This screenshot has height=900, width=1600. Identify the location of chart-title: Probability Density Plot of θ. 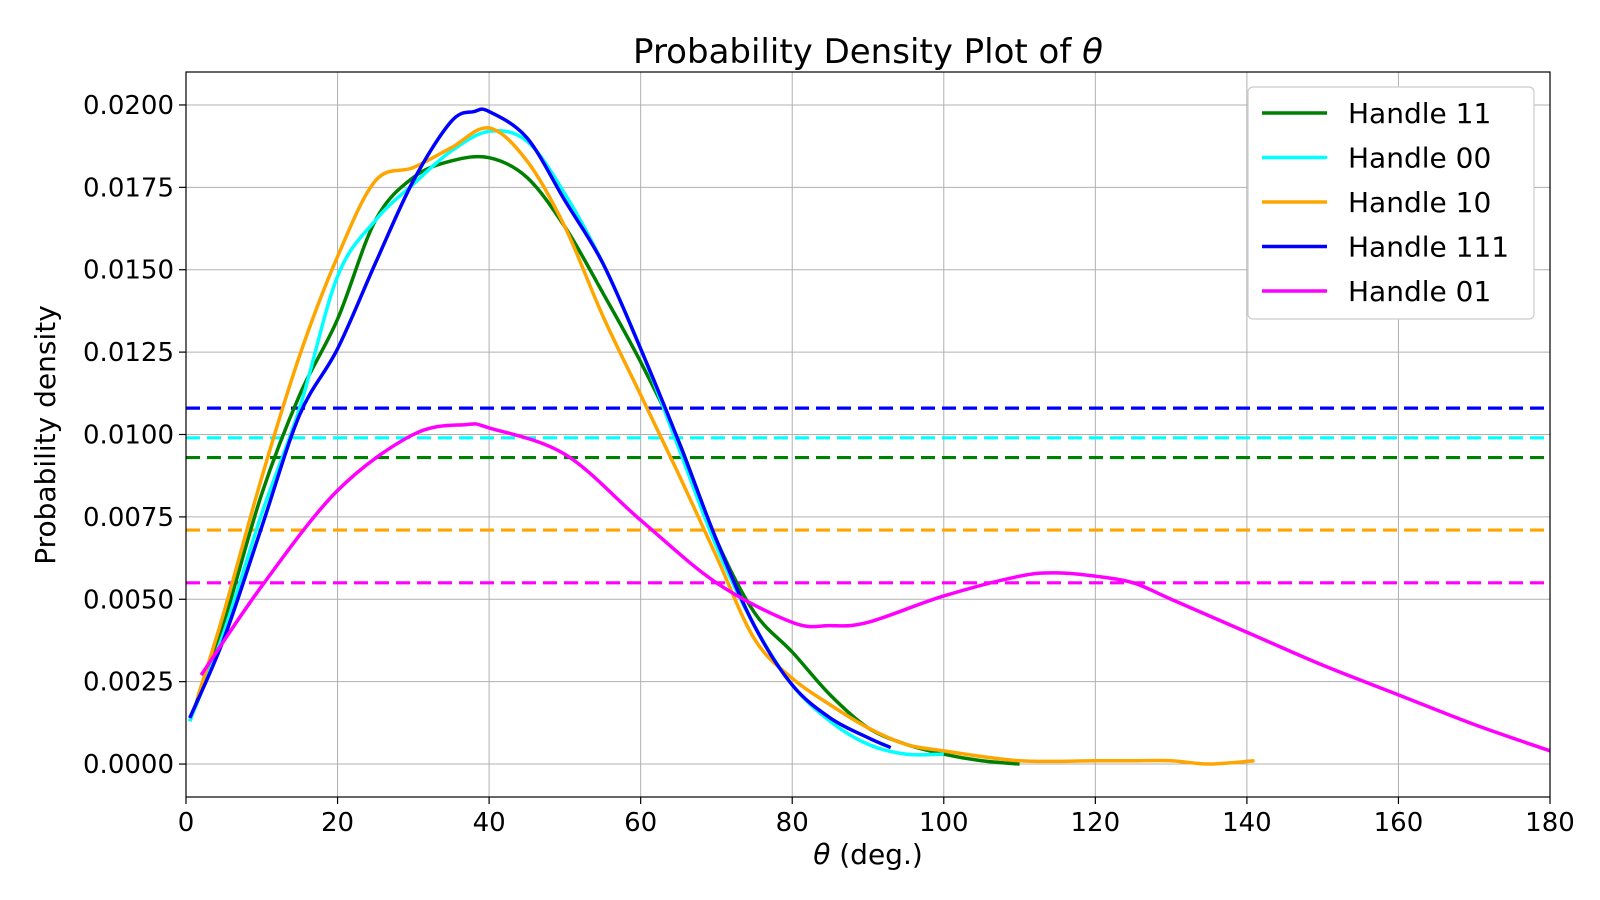
(868, 52).